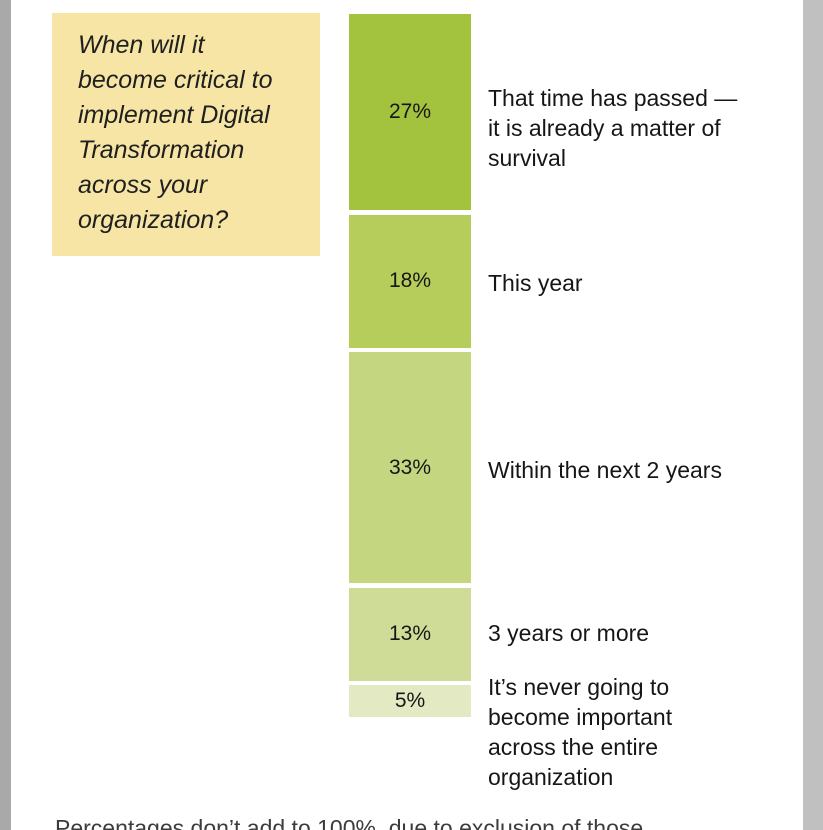  I want to click on bar-segment-3: 33%, so click(410, 467).